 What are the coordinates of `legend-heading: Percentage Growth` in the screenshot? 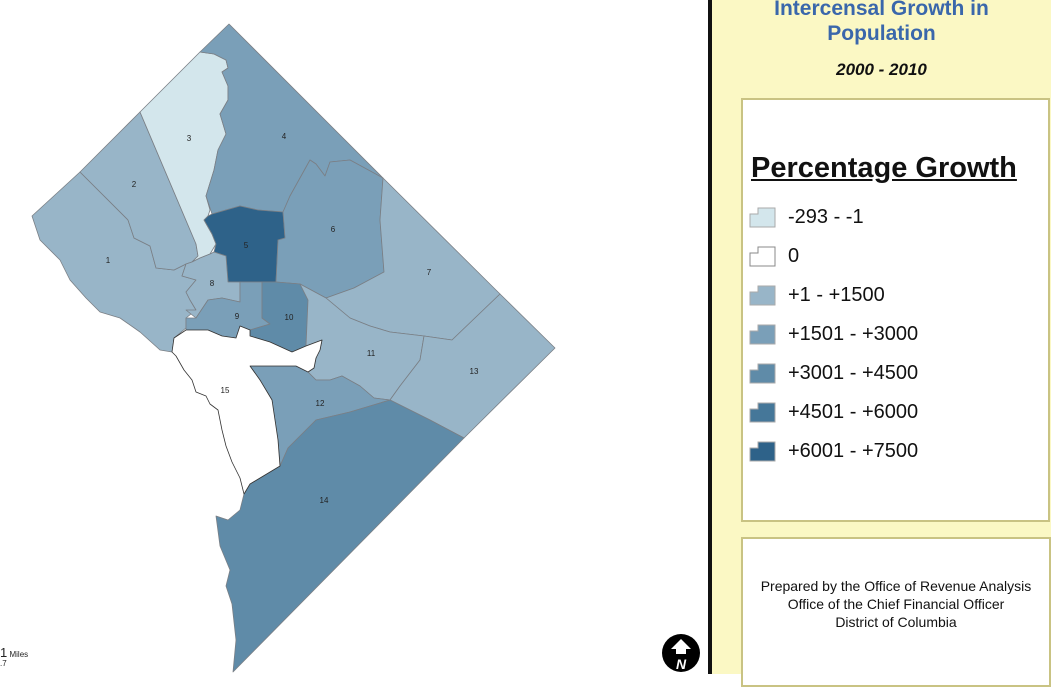 It's located at (884, 168).